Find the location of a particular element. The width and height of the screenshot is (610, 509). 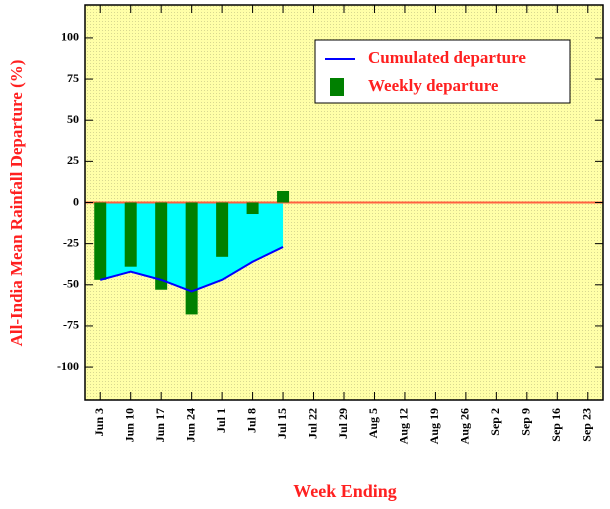

x-tick-label: Jul 8 is located at coordinates (251, 420).